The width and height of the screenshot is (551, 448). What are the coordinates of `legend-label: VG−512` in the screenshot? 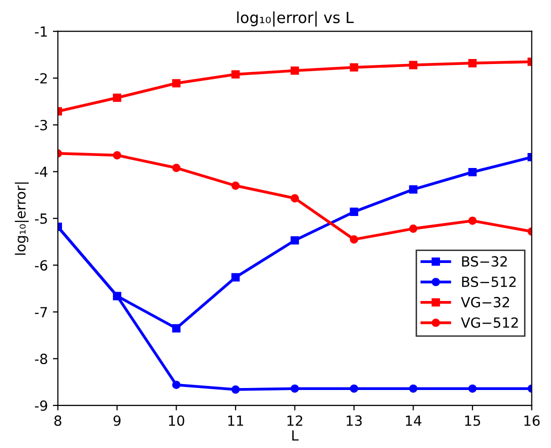 It's located at (489, 322).